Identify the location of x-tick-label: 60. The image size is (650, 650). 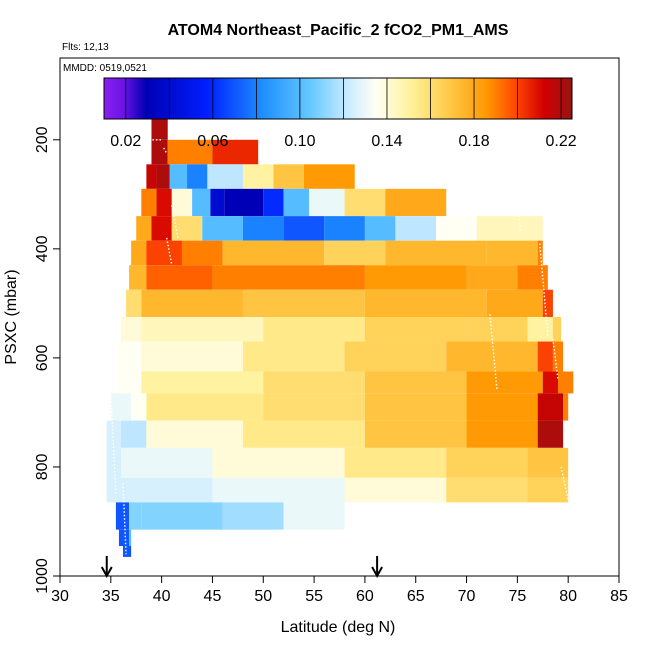
(365, 596).